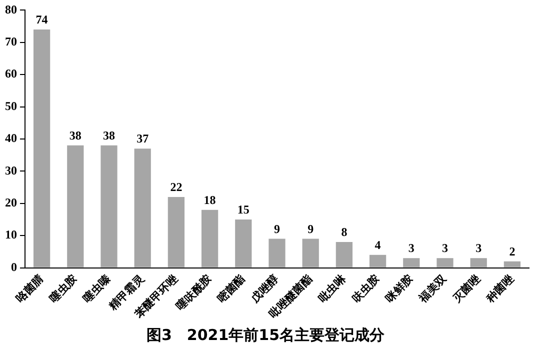 This screenshot has height=349, width=539. What do you see at coordinates (365, 288) in the screenshot?
I see `x-tick-label: 呋虫胺` at bounding box center [365, 288].